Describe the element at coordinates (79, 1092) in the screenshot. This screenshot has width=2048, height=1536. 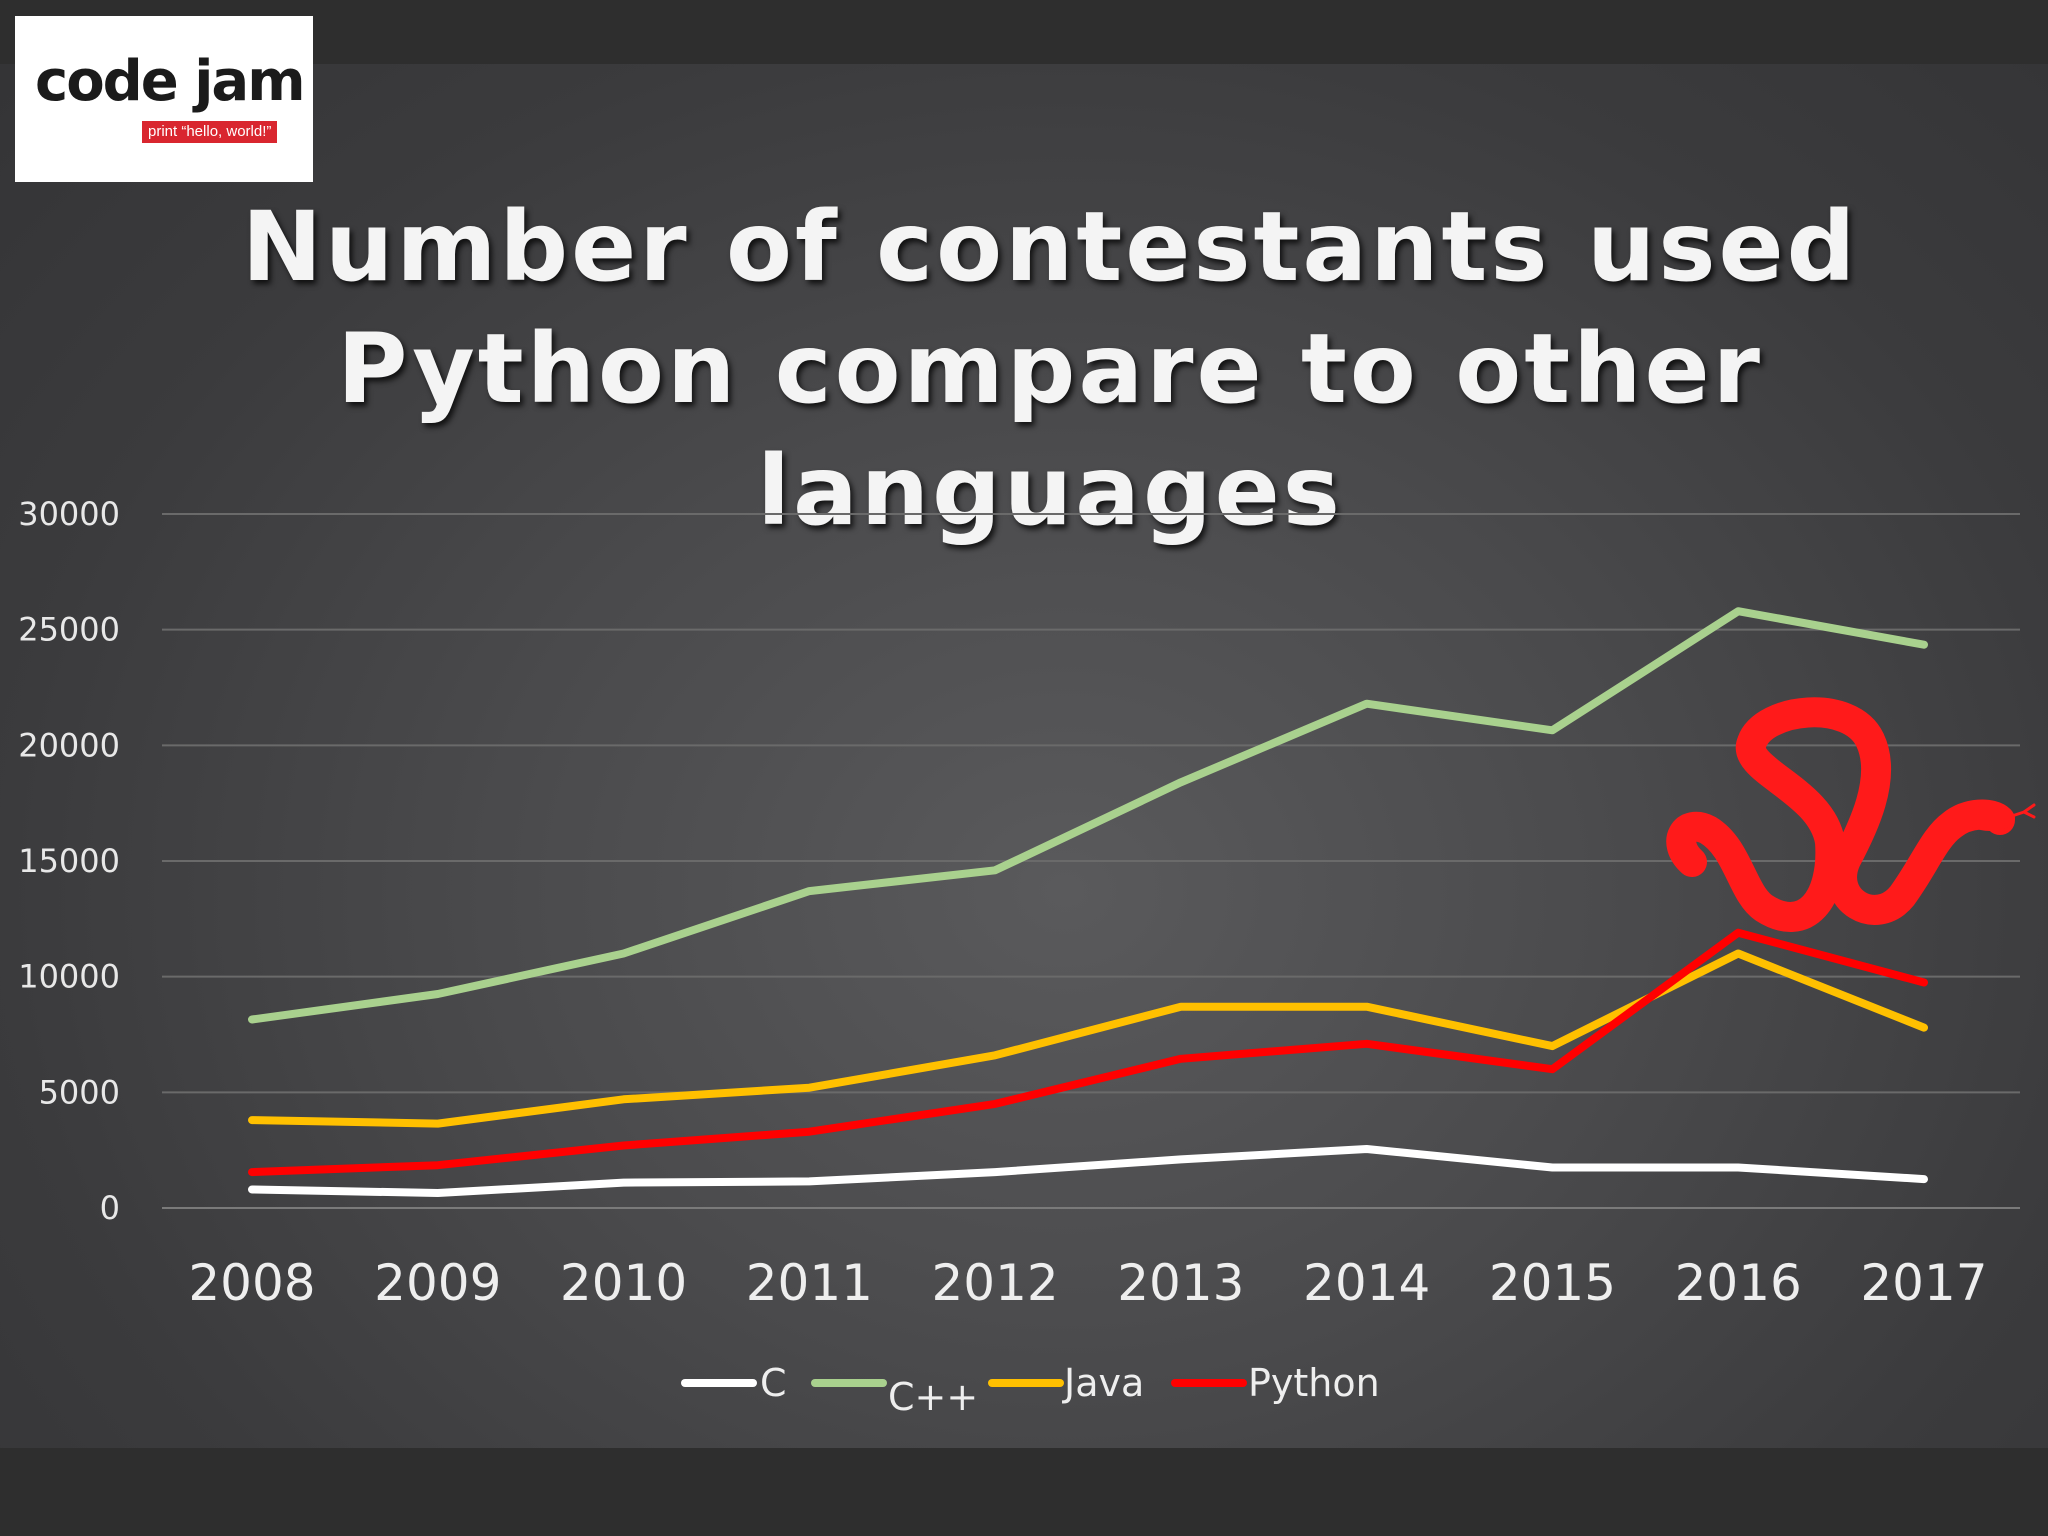
I see `y-tick-label: 5000` at that location.